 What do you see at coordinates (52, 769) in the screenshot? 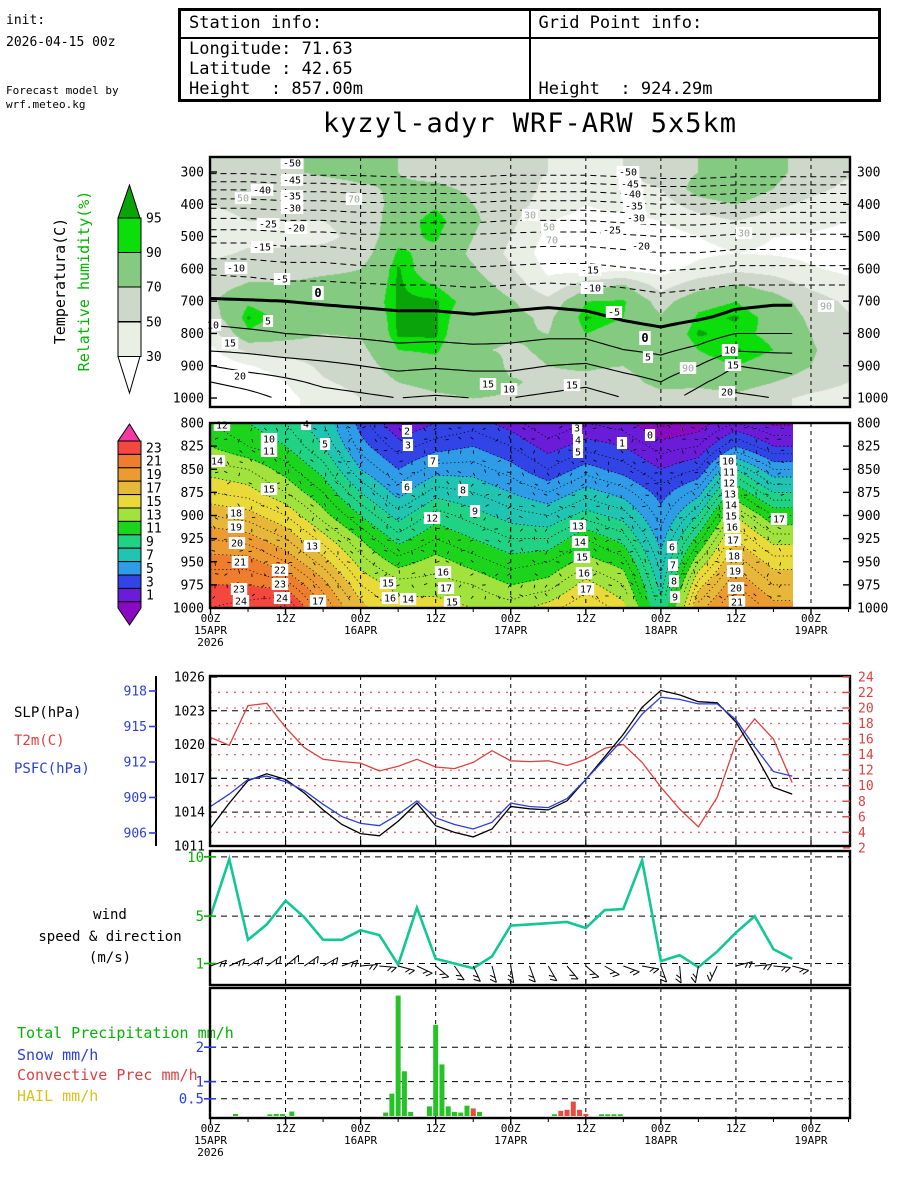
I see `legend-psfc: PSFC(hPa)` at bounding box center [52, 769].